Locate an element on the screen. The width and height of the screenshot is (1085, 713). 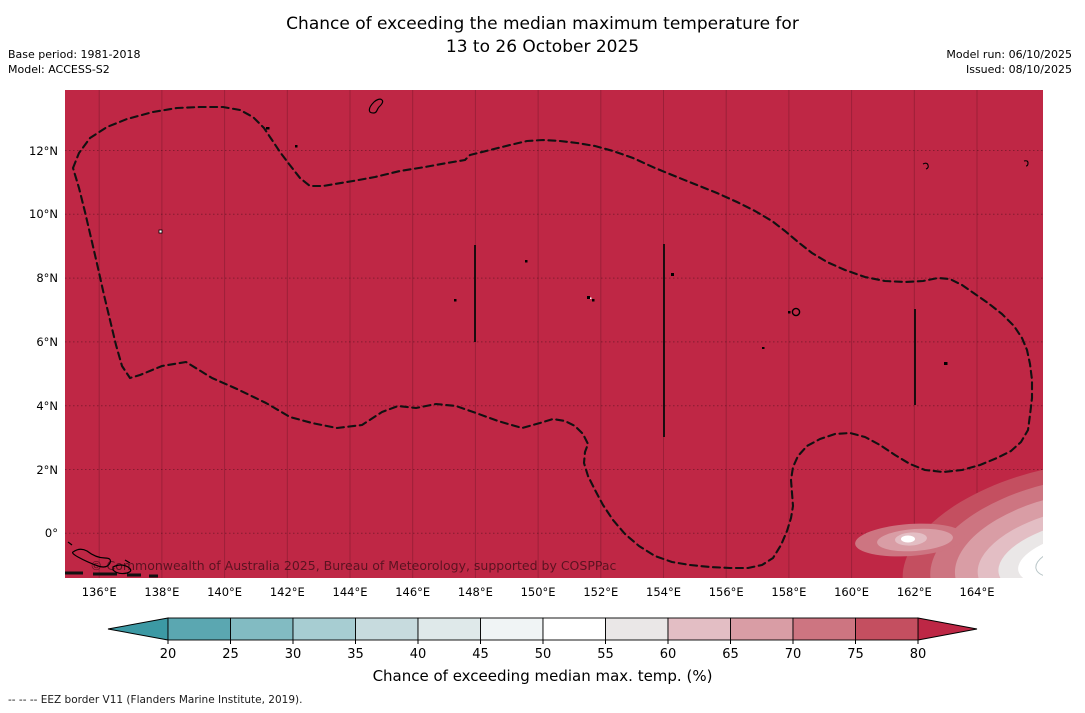
kosrae-island is located at coordinates (946, 363).